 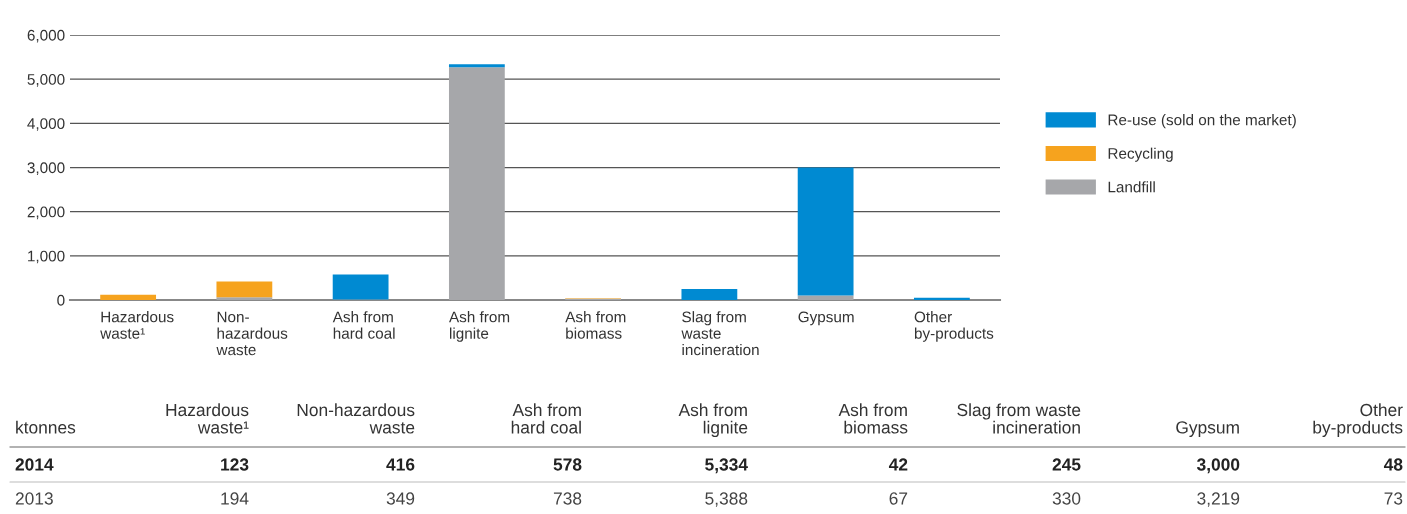 I want to click on x-tick-label: Ash from hard coal, so click(x=363, y=325).